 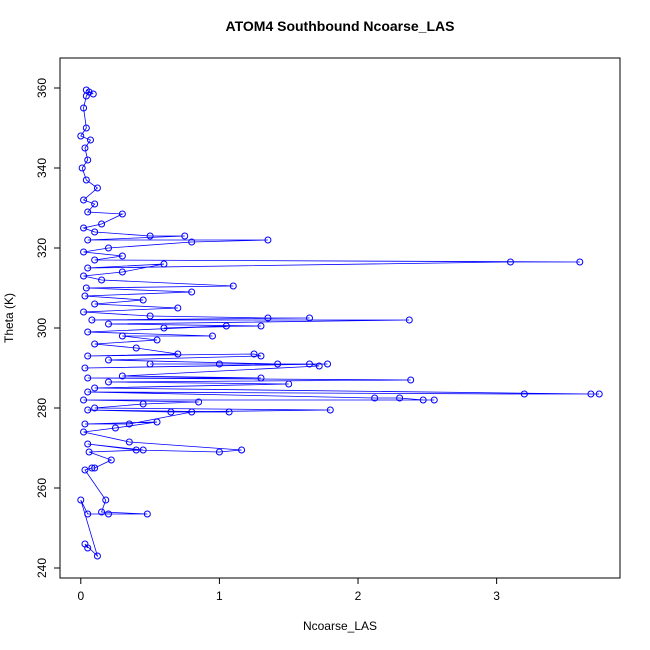 I want to click on x-tick-label: 1, so click(x=219, y=596).